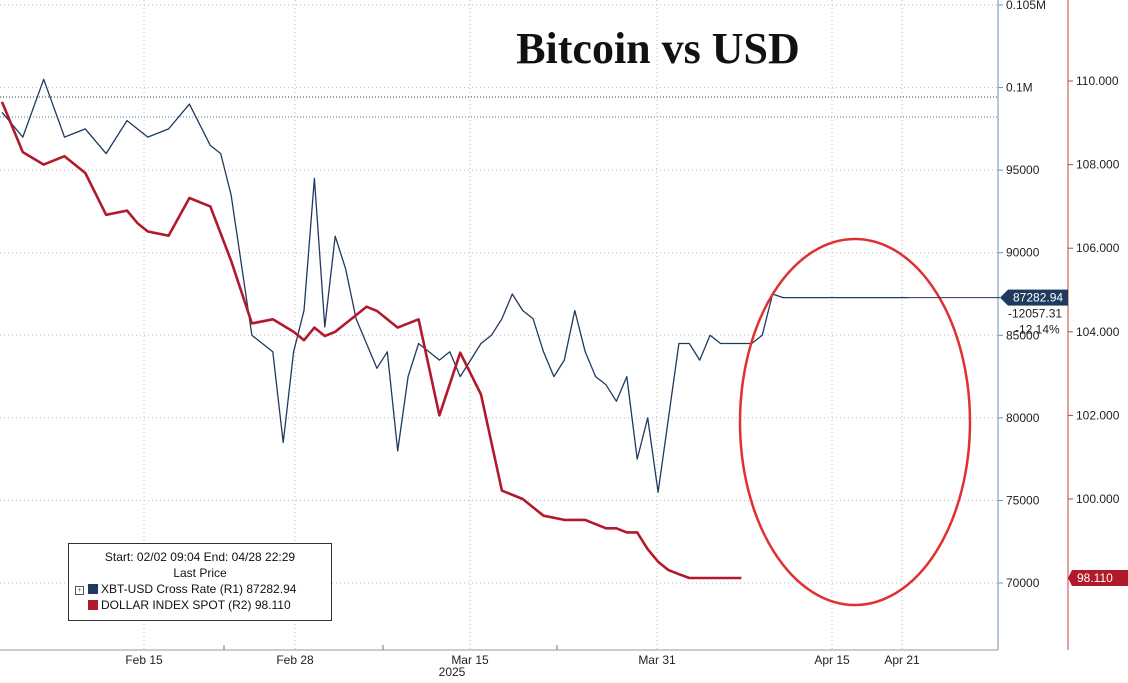 Image resolution: width=1128 pixels, height=683 pixels. What do you see at coordinates (855, 422) in the screenshot?
I see `highlight-ellipse` at bounding box center [855, 422].